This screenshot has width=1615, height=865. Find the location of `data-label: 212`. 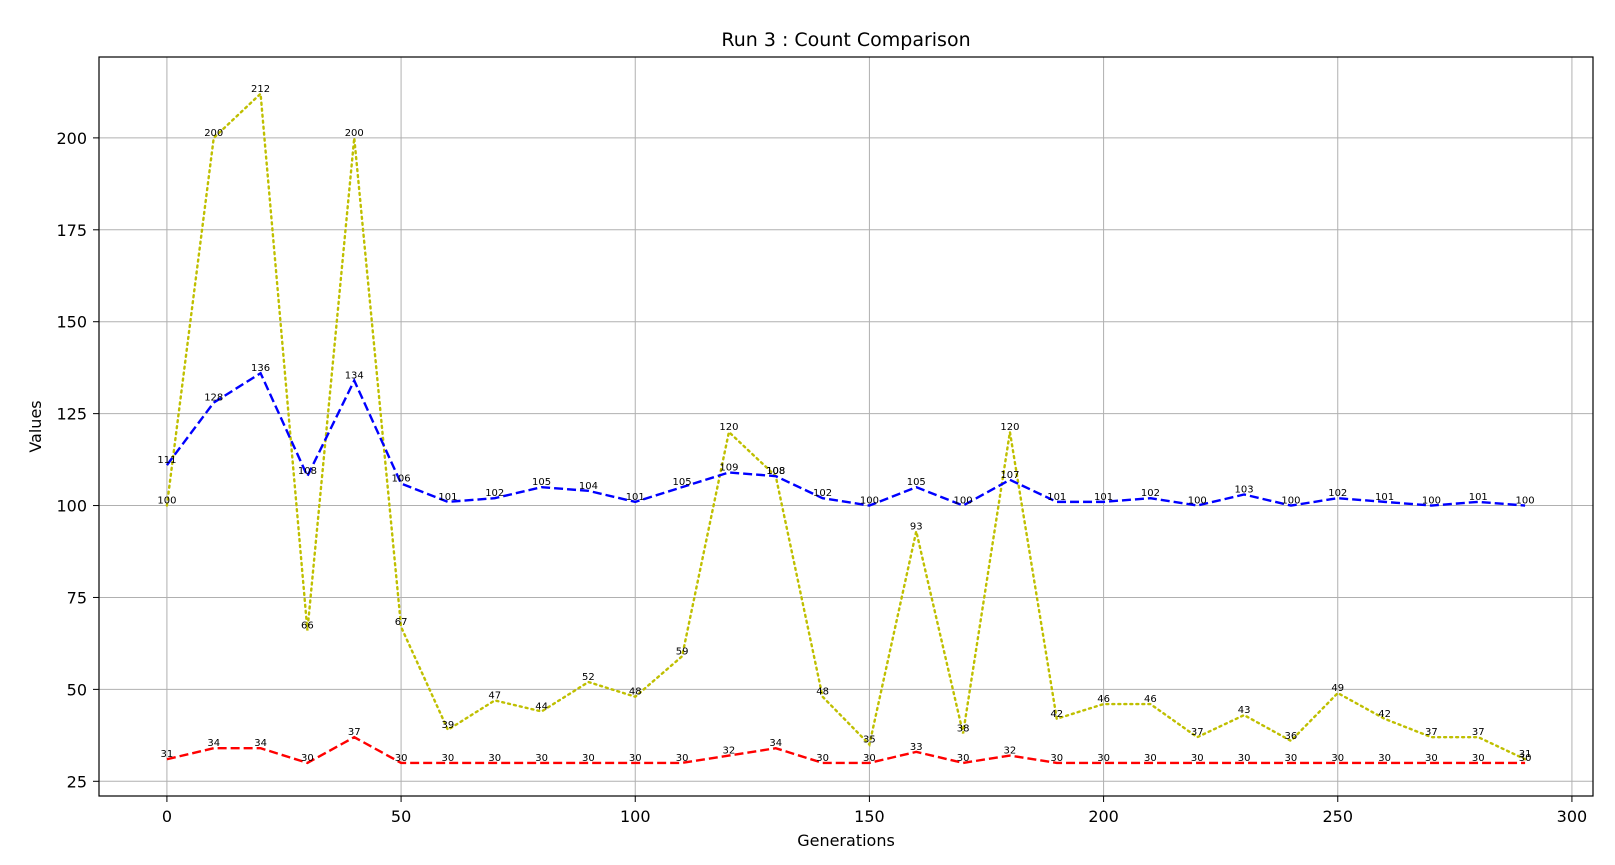

data-label: 212 is located at coordinates (260, 89).